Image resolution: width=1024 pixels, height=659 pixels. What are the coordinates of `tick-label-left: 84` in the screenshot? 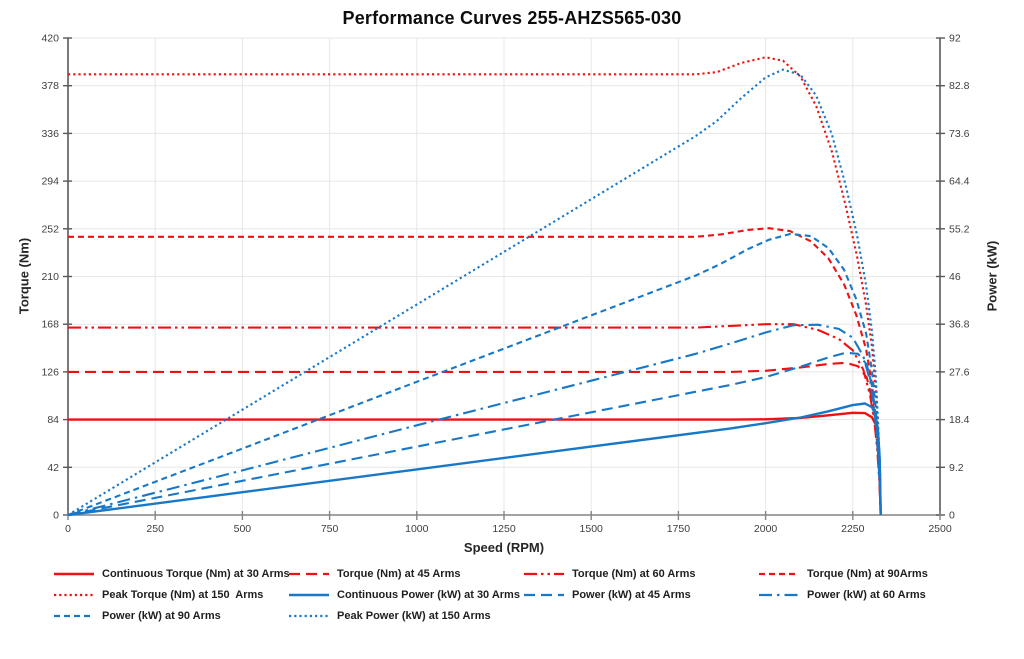 It's located at (53, 420).